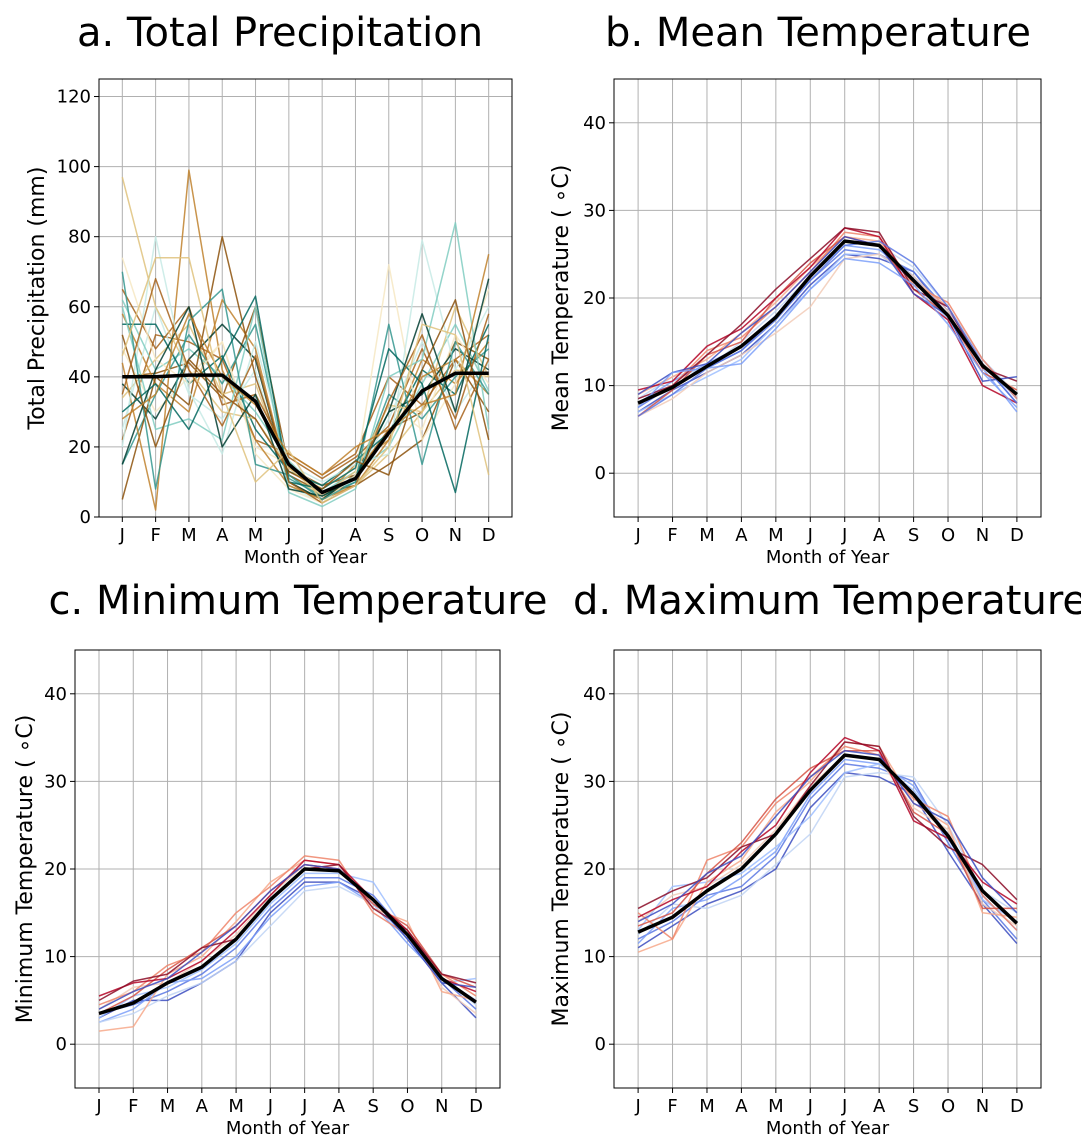 The image size is (1081, 1138). I want to click on chart-title: d. Maximum Temperature, so click(827, 601).